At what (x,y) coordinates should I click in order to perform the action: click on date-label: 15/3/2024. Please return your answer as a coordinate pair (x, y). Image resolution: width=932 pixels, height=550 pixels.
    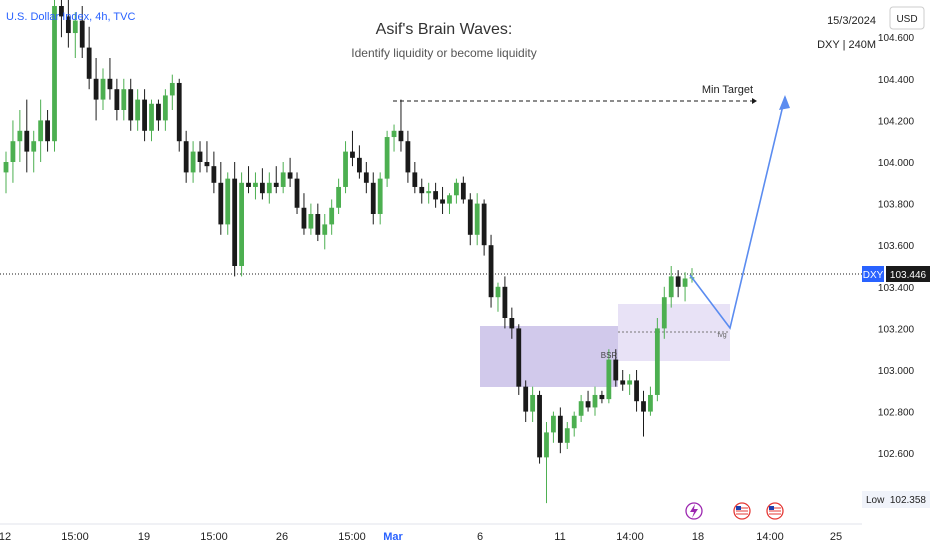
    Looking at the image, I should click on (851, 21).